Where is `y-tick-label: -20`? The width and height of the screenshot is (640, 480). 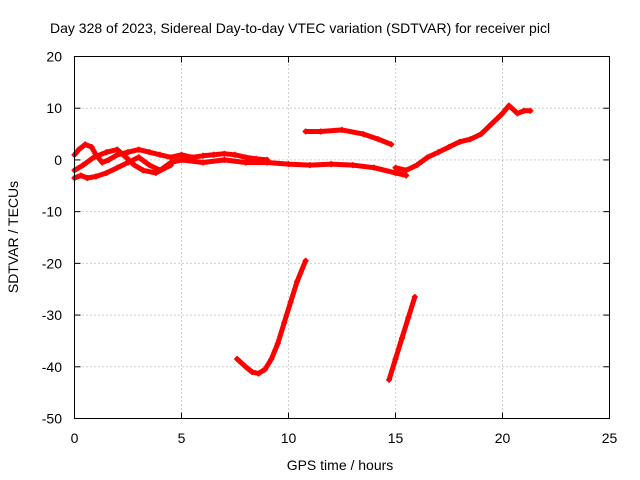
y-tick-label: -20 is located at coordinates (52, 263).